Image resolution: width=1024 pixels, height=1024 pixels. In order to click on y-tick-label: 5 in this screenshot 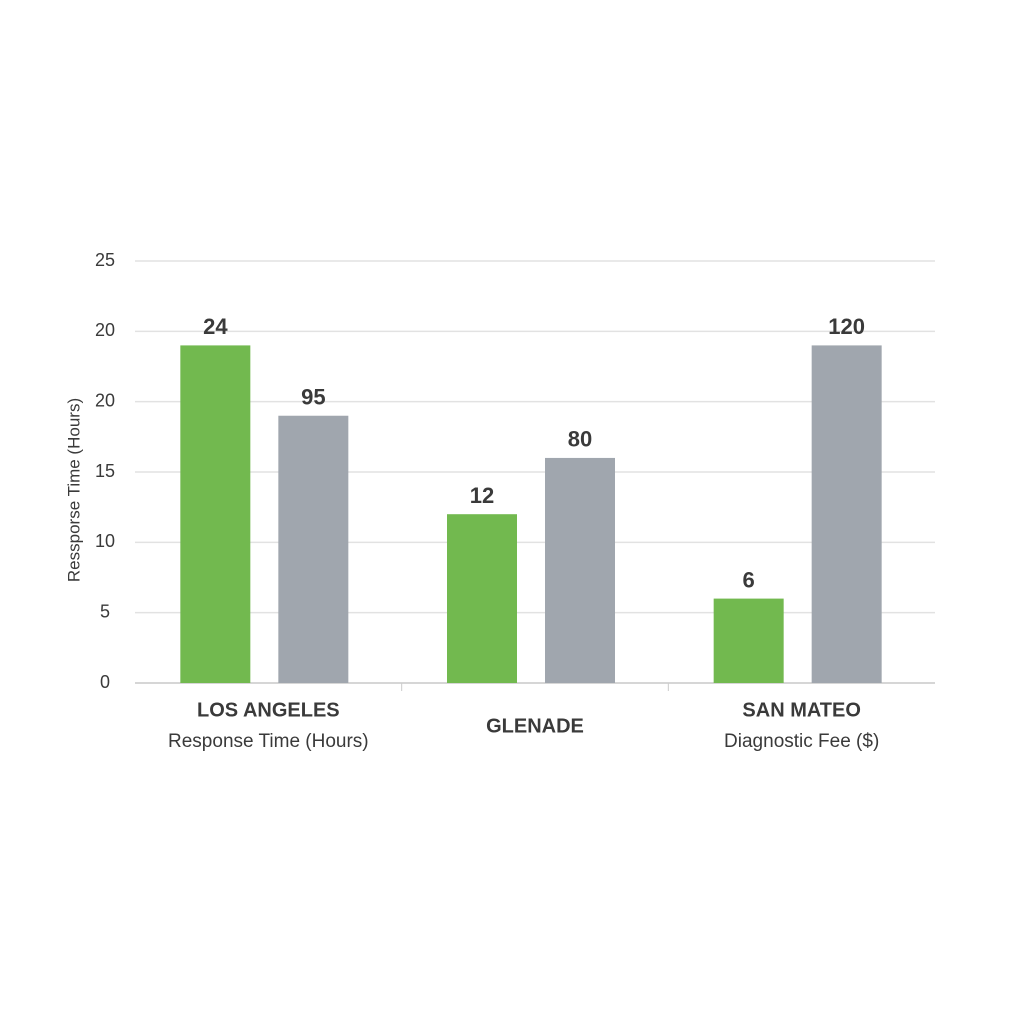, I will do `click(105, 611)`.